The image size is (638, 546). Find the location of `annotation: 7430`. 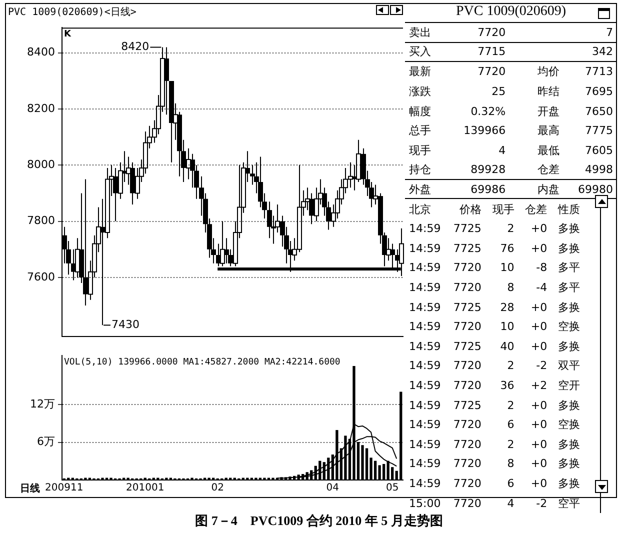

annotation: 7430 is located at coordinates (125, 325).